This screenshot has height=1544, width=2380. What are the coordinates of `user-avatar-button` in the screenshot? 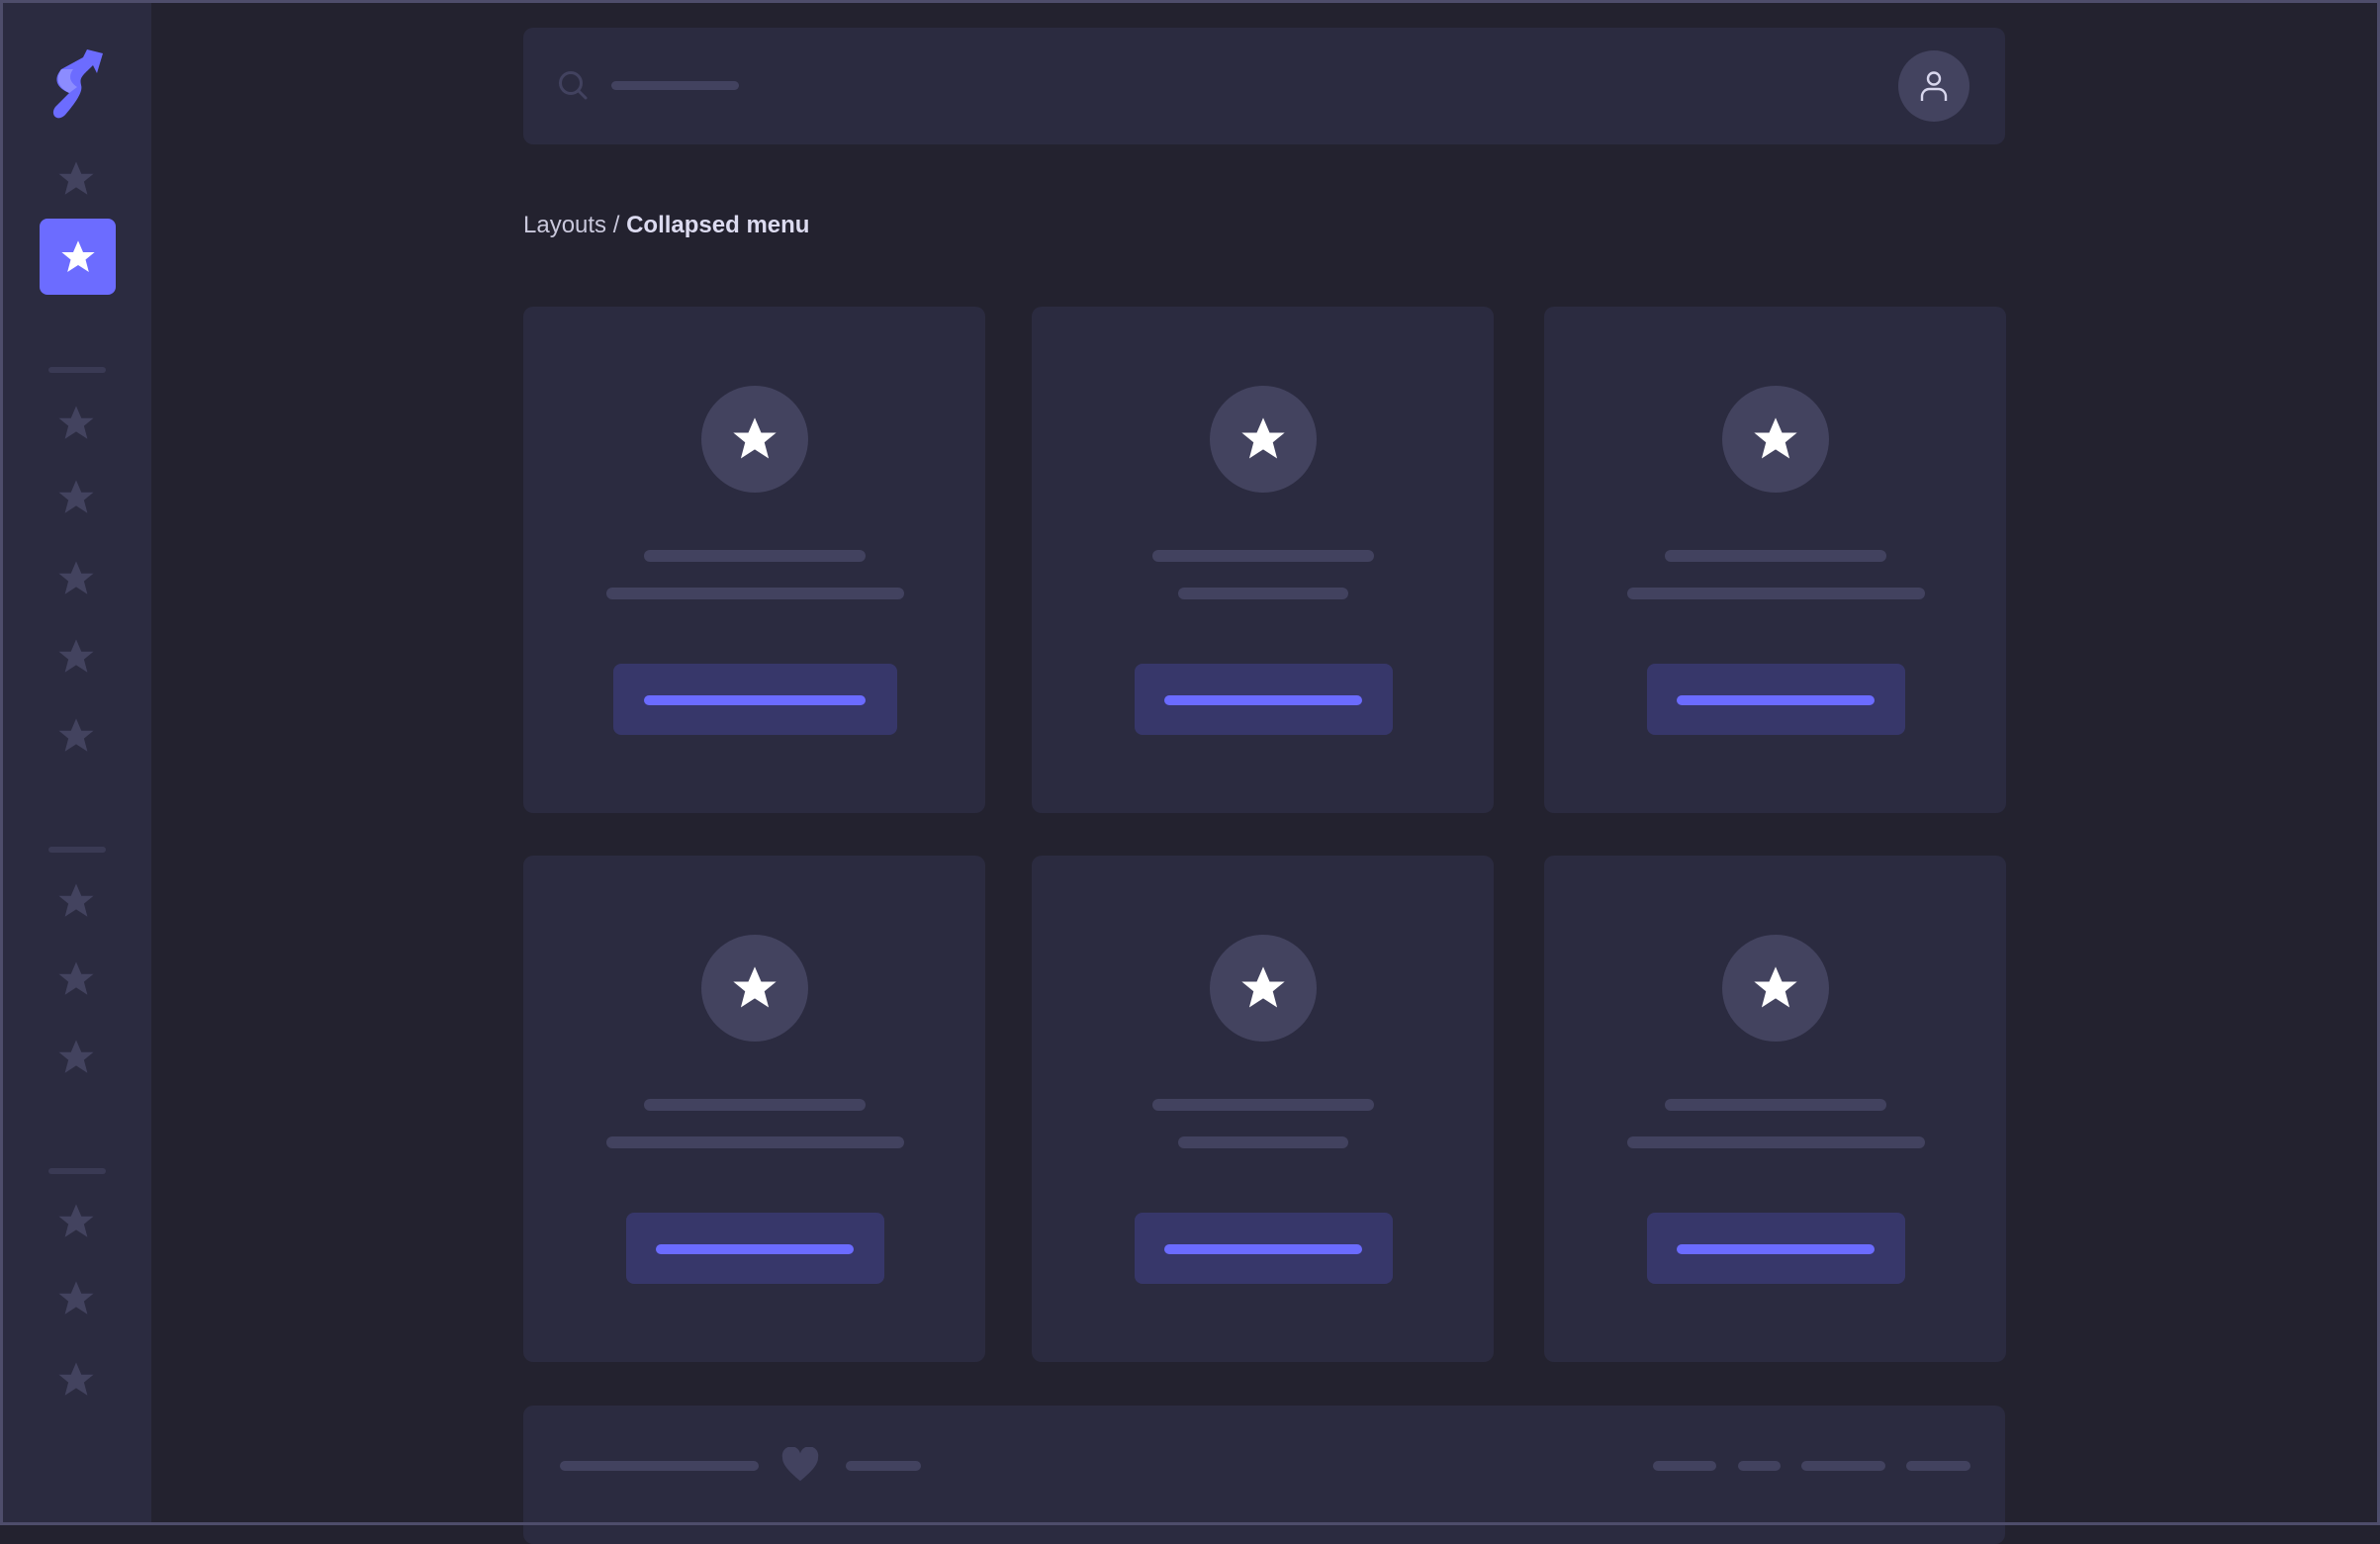 It's located at (1933, 86).